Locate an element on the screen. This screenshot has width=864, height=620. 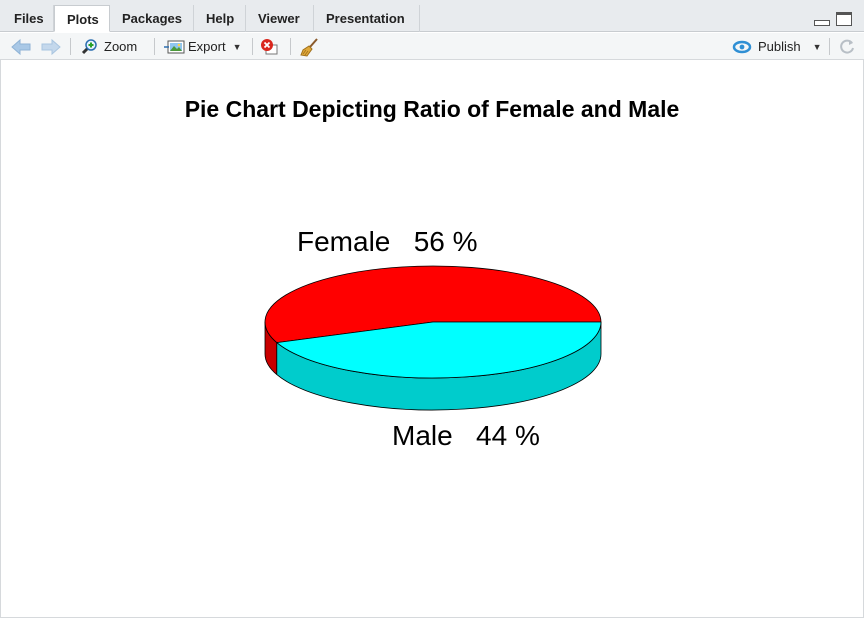
remove-plot-icon is located at coordinates (269, 46).